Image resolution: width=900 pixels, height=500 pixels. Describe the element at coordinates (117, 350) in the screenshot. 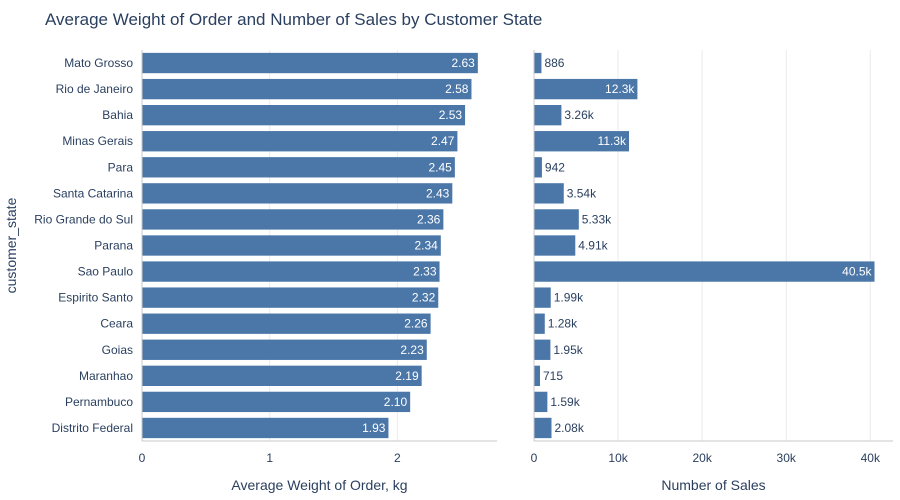

I see `y-category-label: Goias` at that location.